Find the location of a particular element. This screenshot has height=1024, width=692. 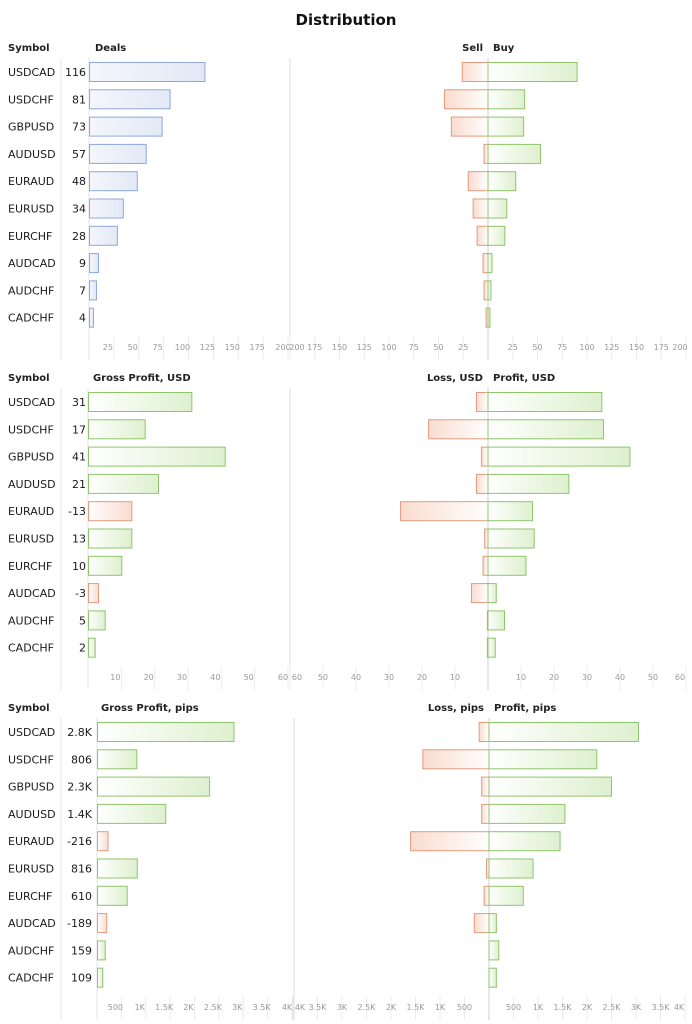

symbol-label: EURUSD is located at coordinates (31, 869).